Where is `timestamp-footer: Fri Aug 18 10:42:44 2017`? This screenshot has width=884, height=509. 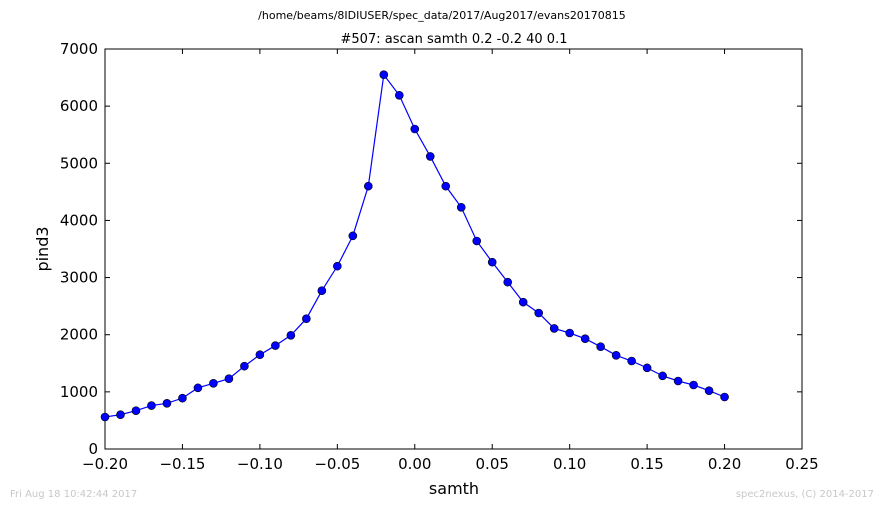 timestamp-footer: Fri Aug 18 10:42:44 2017 is located at coordinates (74, 494).